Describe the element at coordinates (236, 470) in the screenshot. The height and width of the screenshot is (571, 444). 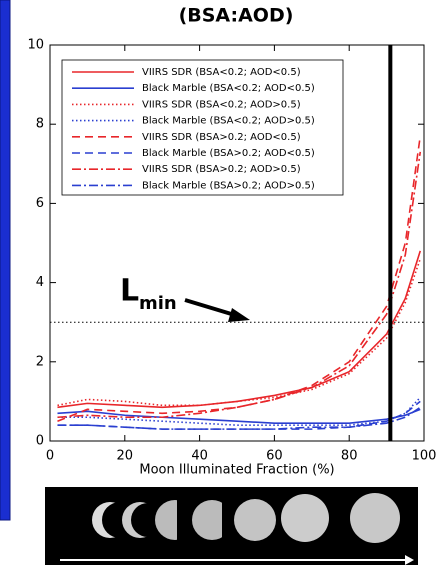
I see `x-axis-label: Moon Illuminated Fraction (%)` at that location.